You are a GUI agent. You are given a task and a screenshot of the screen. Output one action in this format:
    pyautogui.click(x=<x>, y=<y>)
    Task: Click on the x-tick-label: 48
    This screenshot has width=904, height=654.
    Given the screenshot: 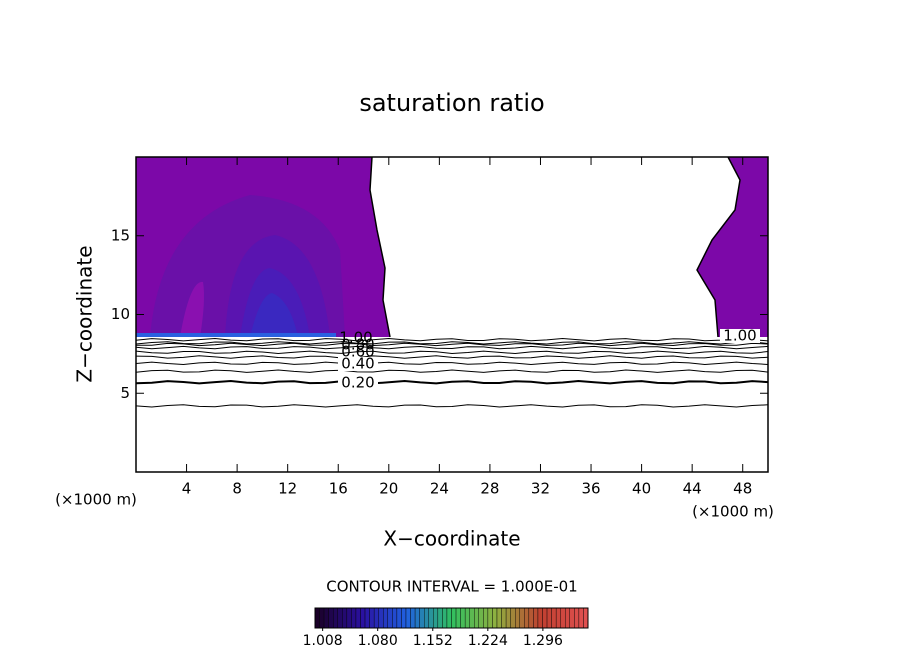 What is the action you would take?
    pyautogui.click(x=742, y=489)
    